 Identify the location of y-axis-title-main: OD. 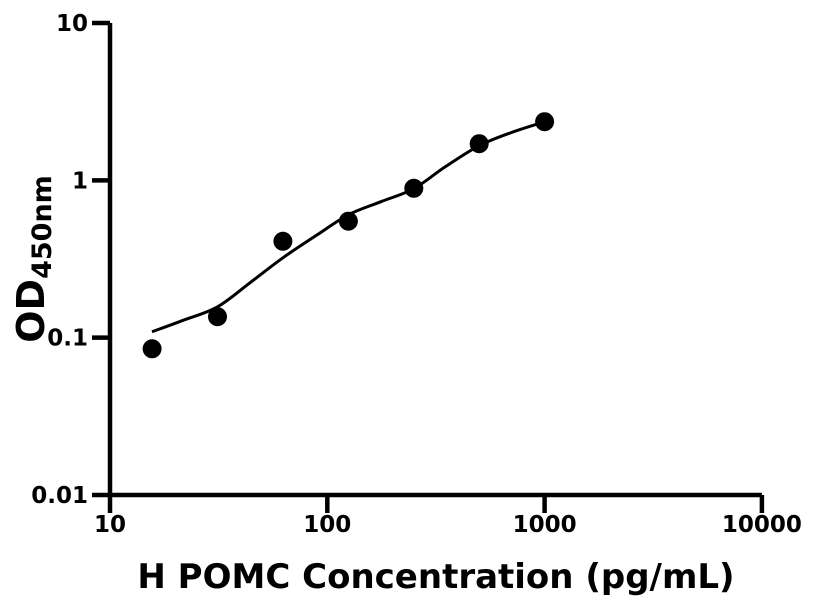
(31, 311).